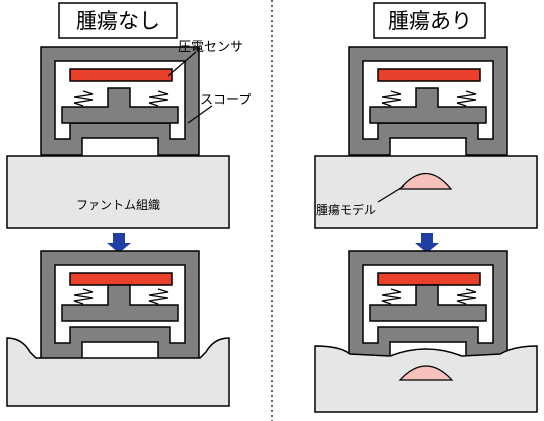 The height and width of the screenshot is (421, 544). What do you see at coordinates (210, 47) in the screenshot?
I see `sensor-label: 圧電センサ` at bounding box center [210, 47].